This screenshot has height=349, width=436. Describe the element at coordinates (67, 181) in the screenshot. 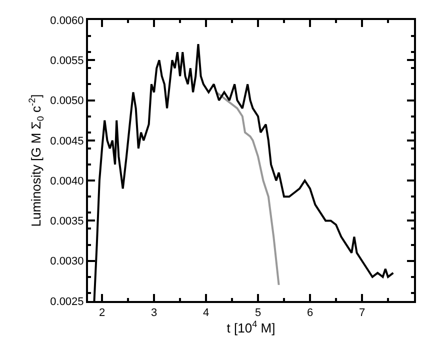

I see `y-tick-label: 0.0040` at that location.